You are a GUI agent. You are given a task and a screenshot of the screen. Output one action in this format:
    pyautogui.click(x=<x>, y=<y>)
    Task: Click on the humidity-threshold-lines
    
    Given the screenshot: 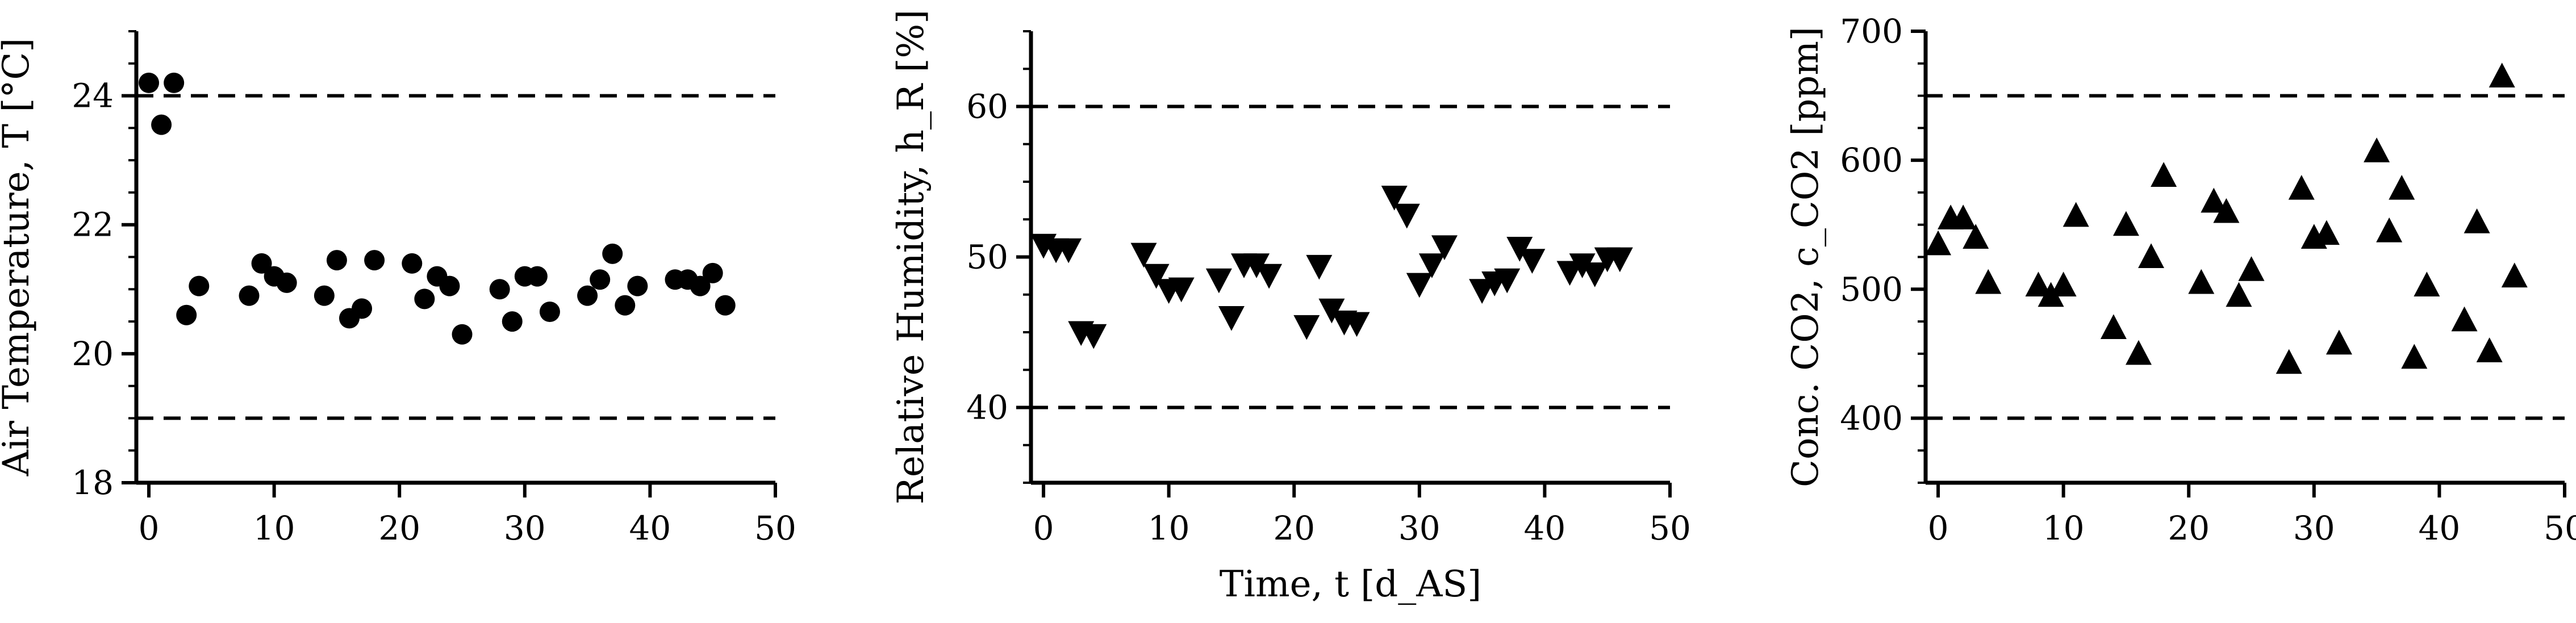 What is the action you would take?
    pyautogui.click(x=1351, y=256)
    